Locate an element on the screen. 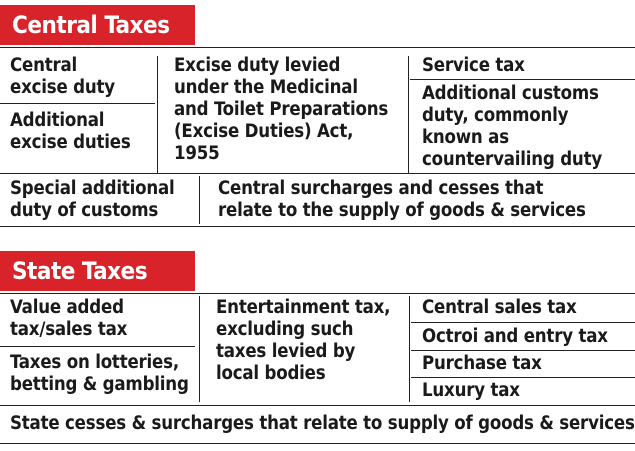 This screenshot has width=635, height=451. central-bottom-divider is located at coordinates (199, 200).